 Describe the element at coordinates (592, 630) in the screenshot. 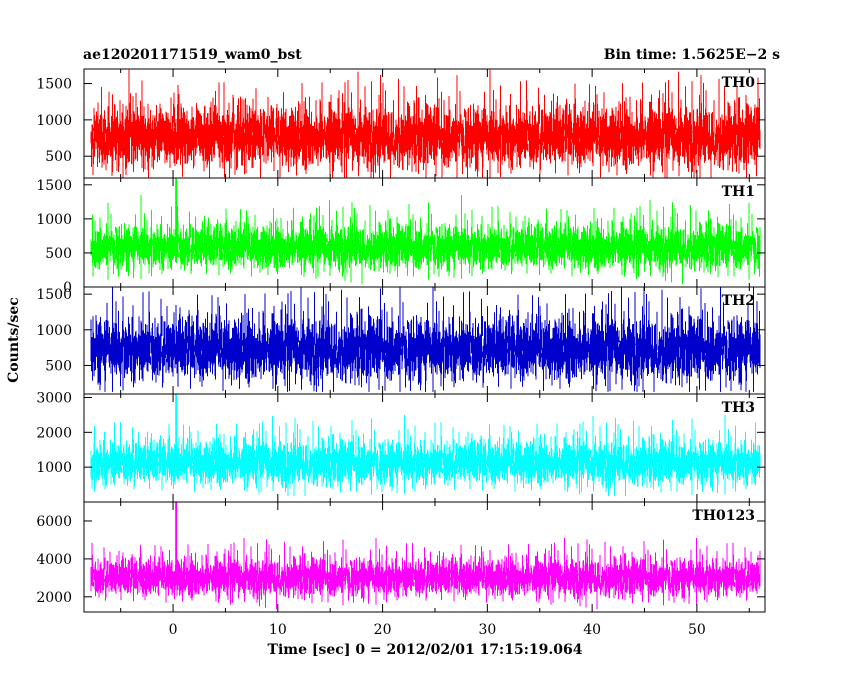

I see `x-tick-label: 40` at that location.